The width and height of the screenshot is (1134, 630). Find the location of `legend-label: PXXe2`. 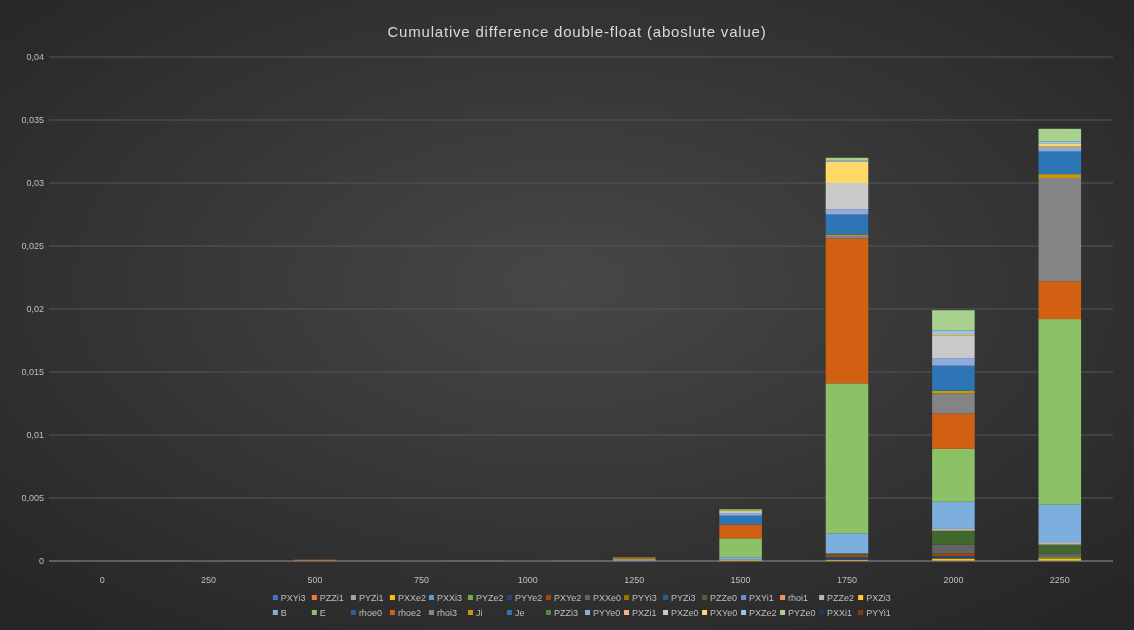

legend-label: PXXe2 is located at coordinates (411, 598).